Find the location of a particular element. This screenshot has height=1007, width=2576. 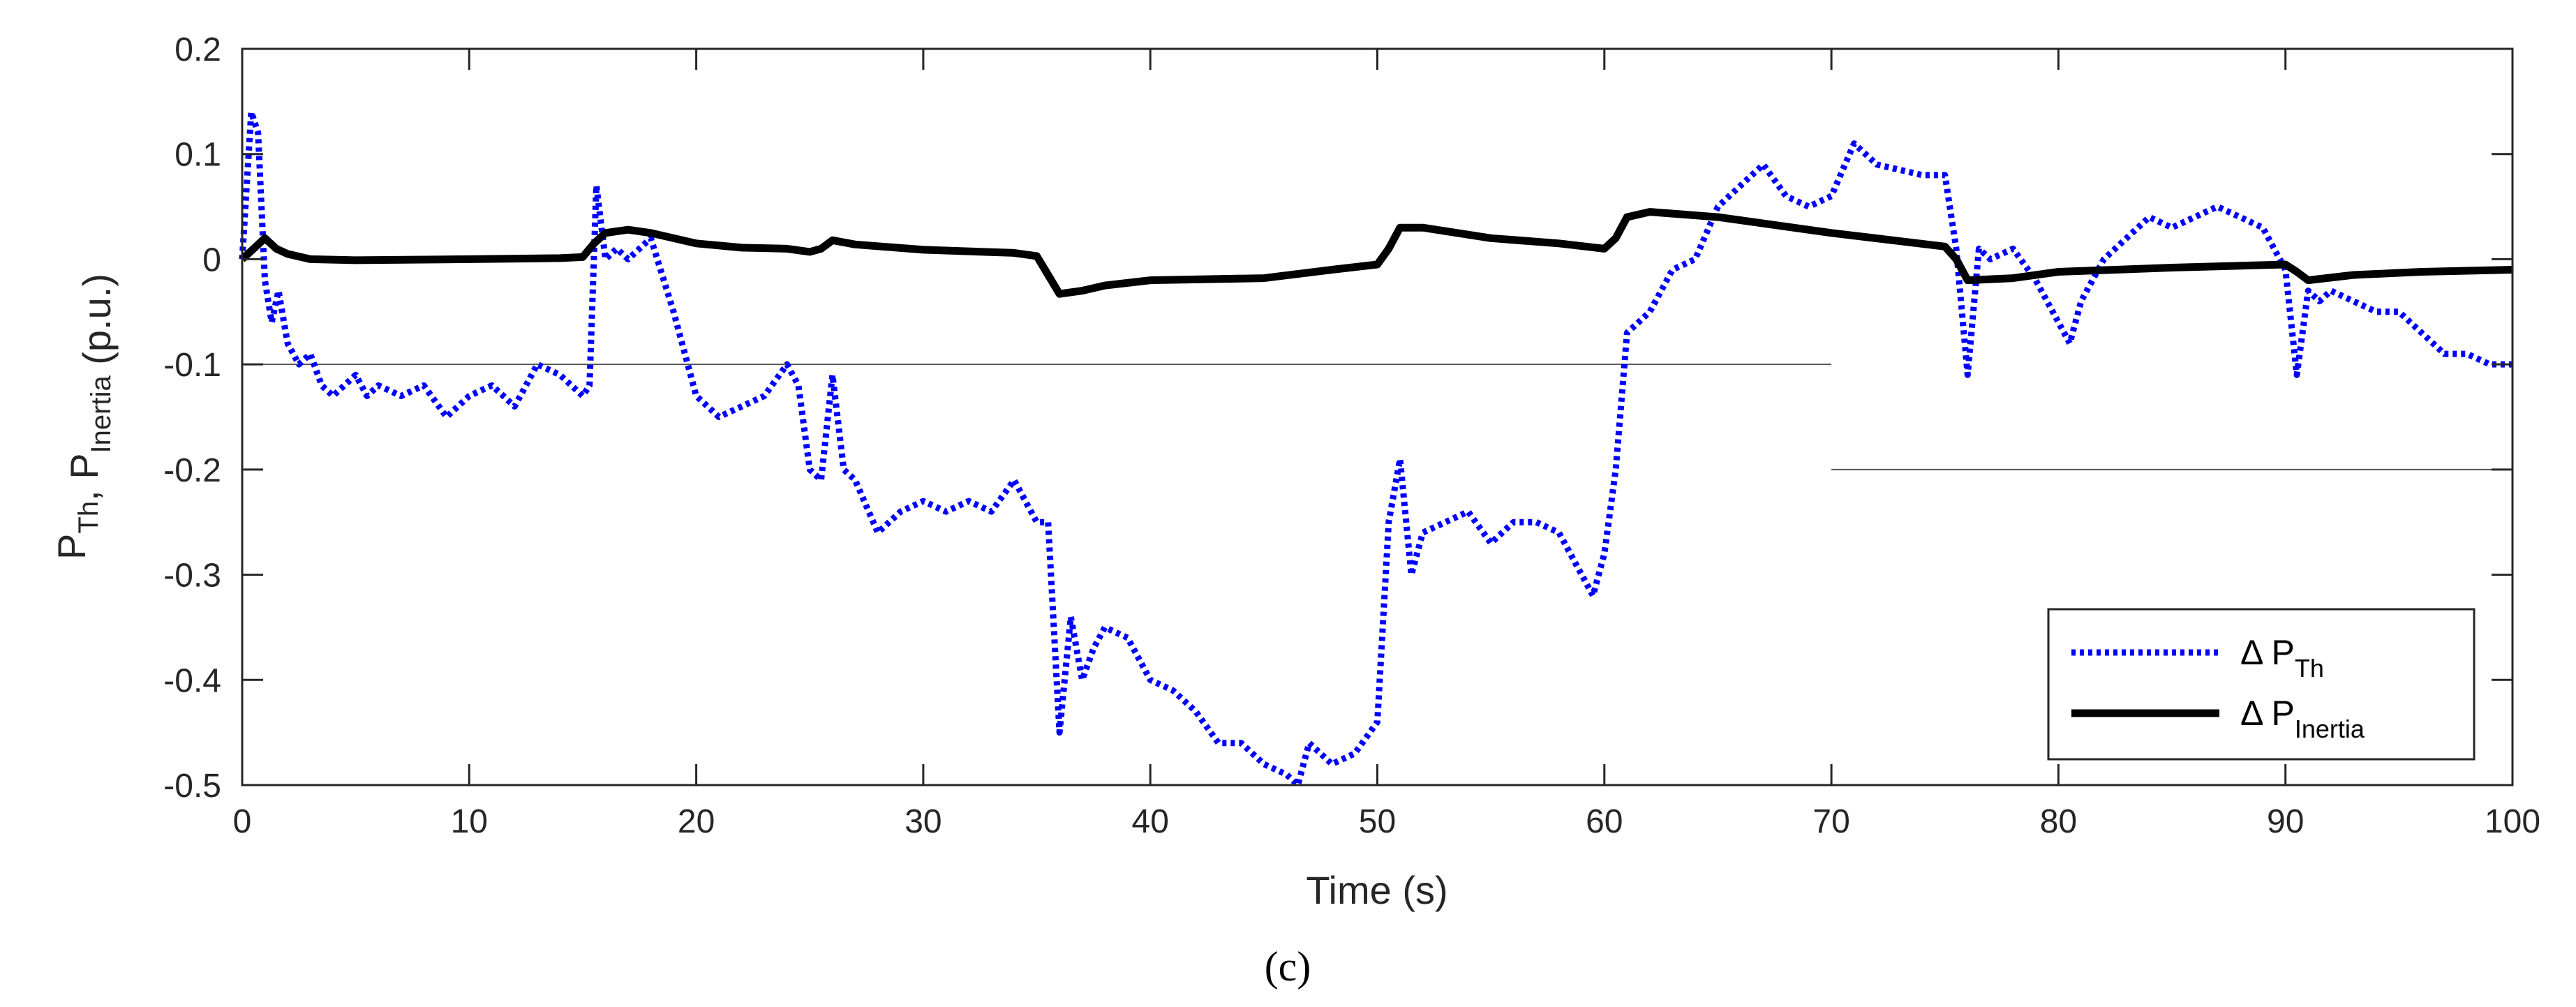

x-tick-label: 10 is located at coordinates (470, 821).